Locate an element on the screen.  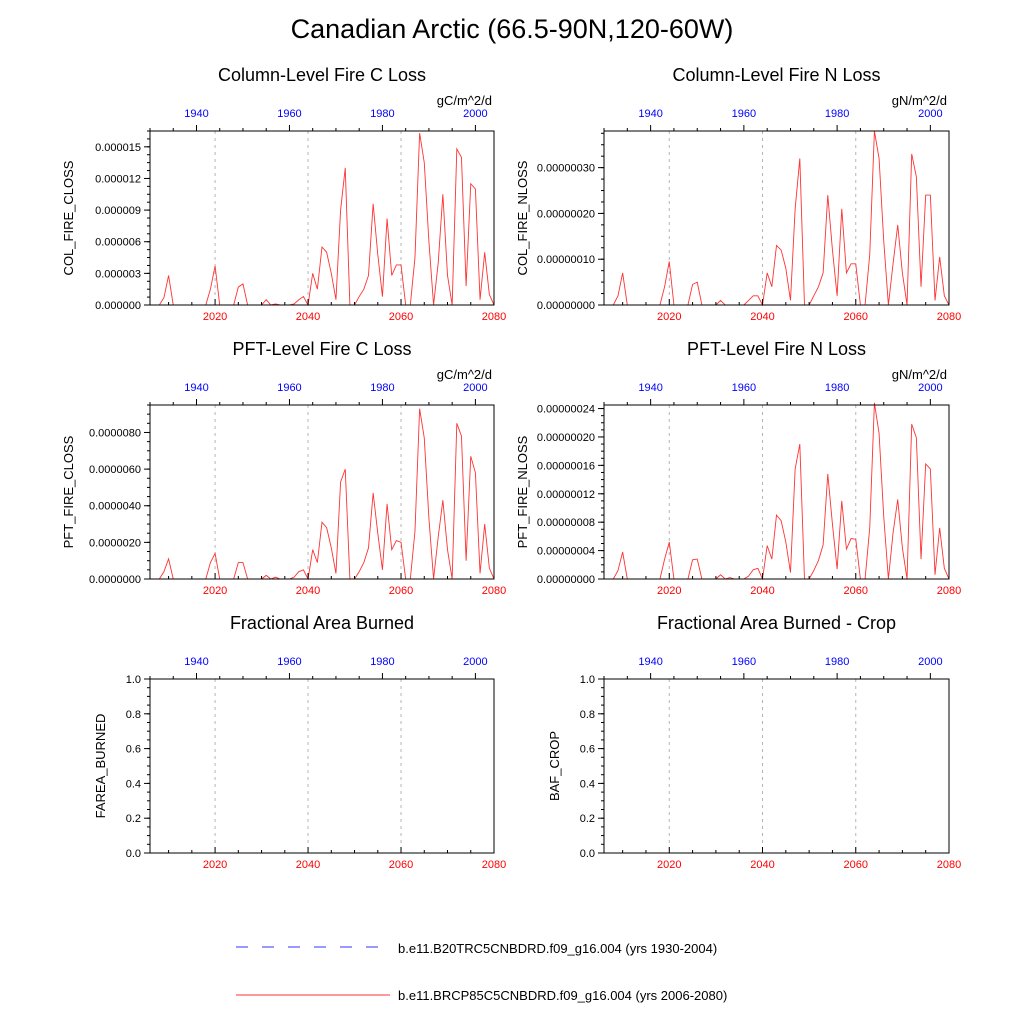
y-tick-label: 0.000012 is located at coordinates (118, 179).